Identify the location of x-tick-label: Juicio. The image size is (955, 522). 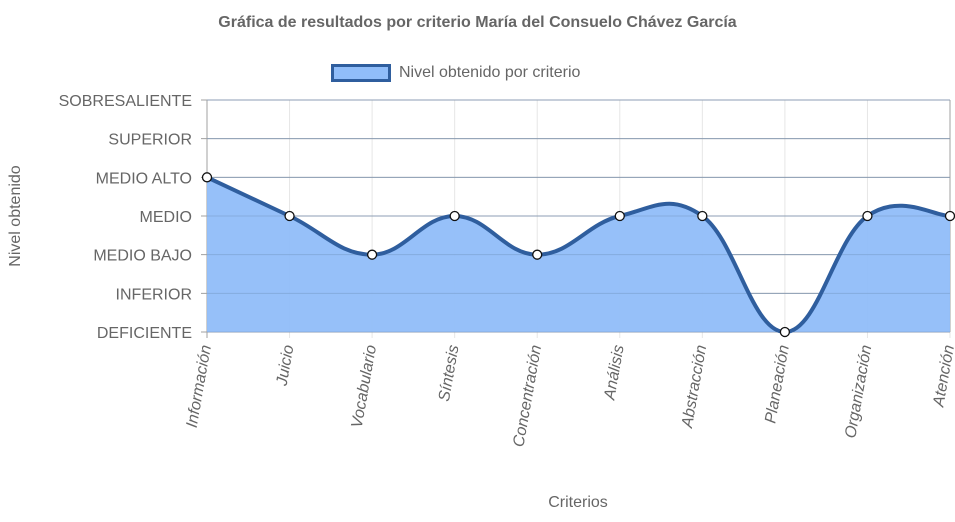
(285, 366).